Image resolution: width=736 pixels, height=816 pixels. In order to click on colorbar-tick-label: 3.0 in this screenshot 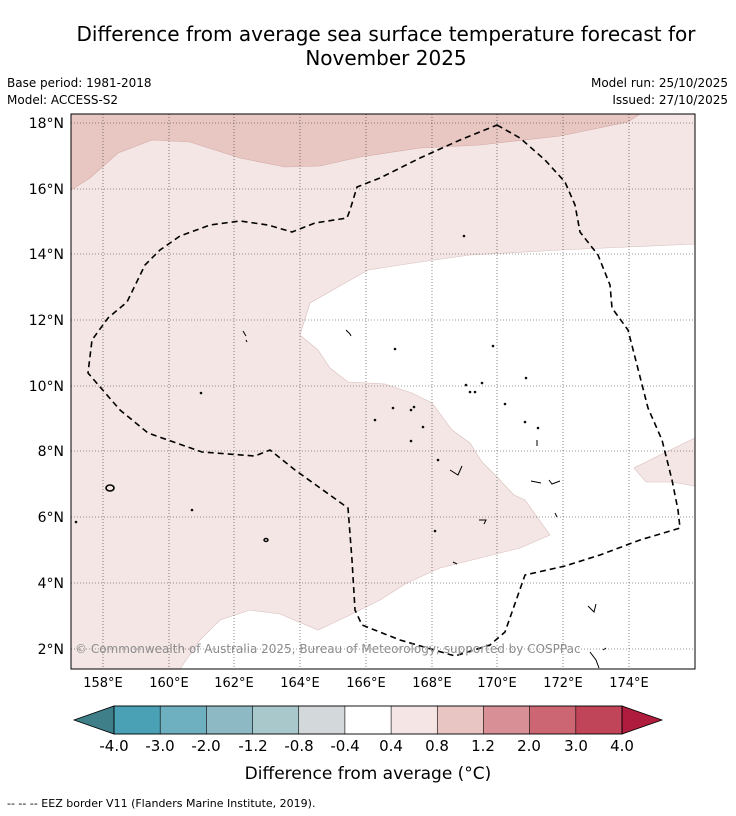, I will do `click(576, 746)`.